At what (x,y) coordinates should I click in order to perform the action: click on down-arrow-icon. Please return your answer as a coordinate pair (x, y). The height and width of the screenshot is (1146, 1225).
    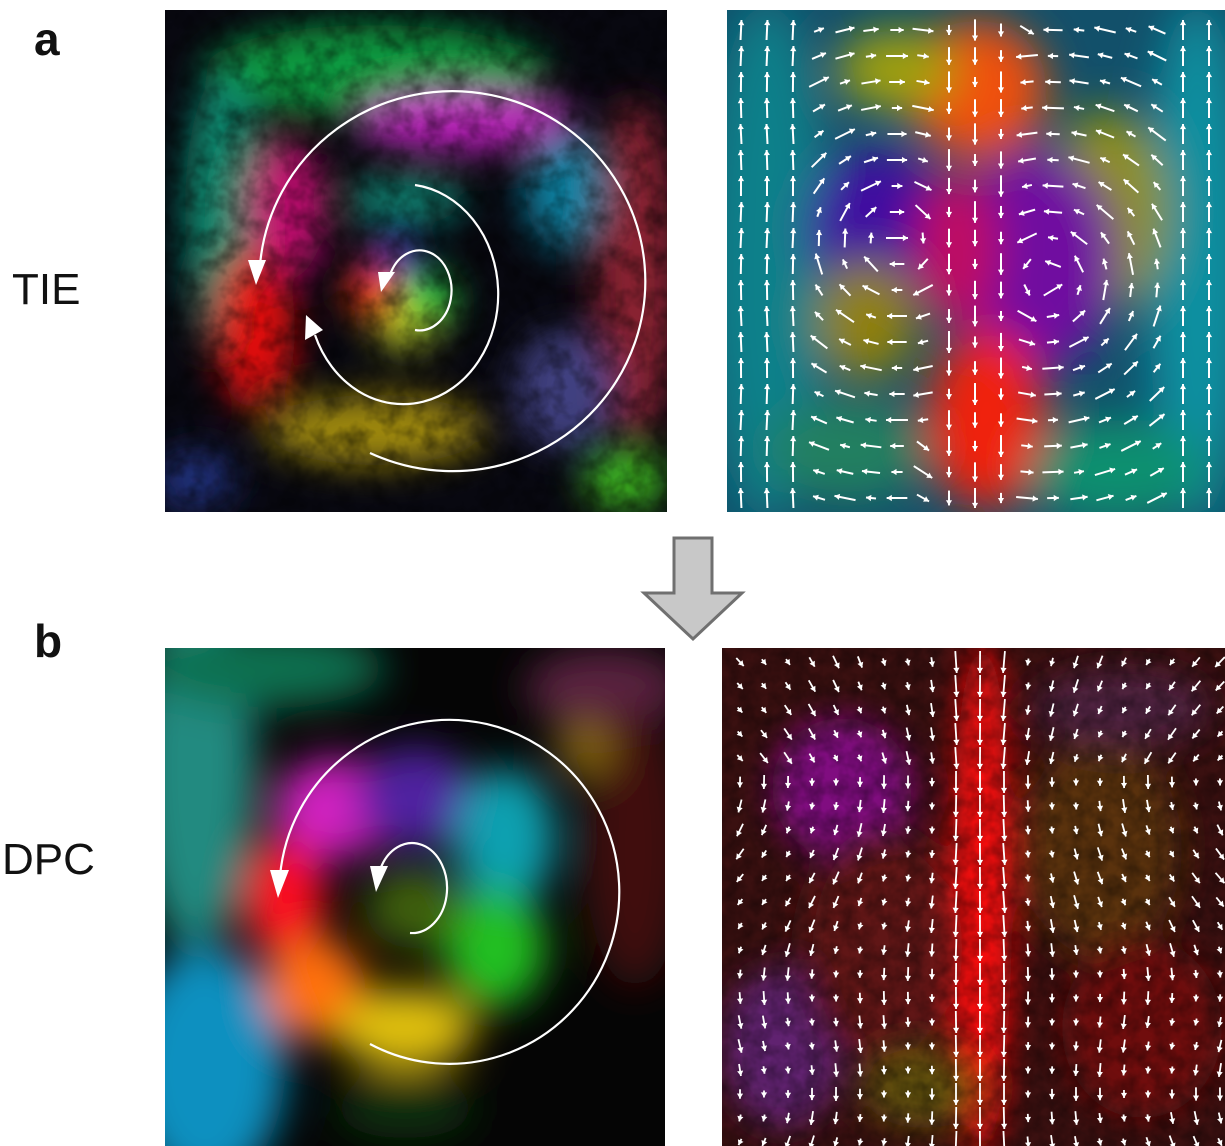
    Looking at the image, I should click on (693, 589).